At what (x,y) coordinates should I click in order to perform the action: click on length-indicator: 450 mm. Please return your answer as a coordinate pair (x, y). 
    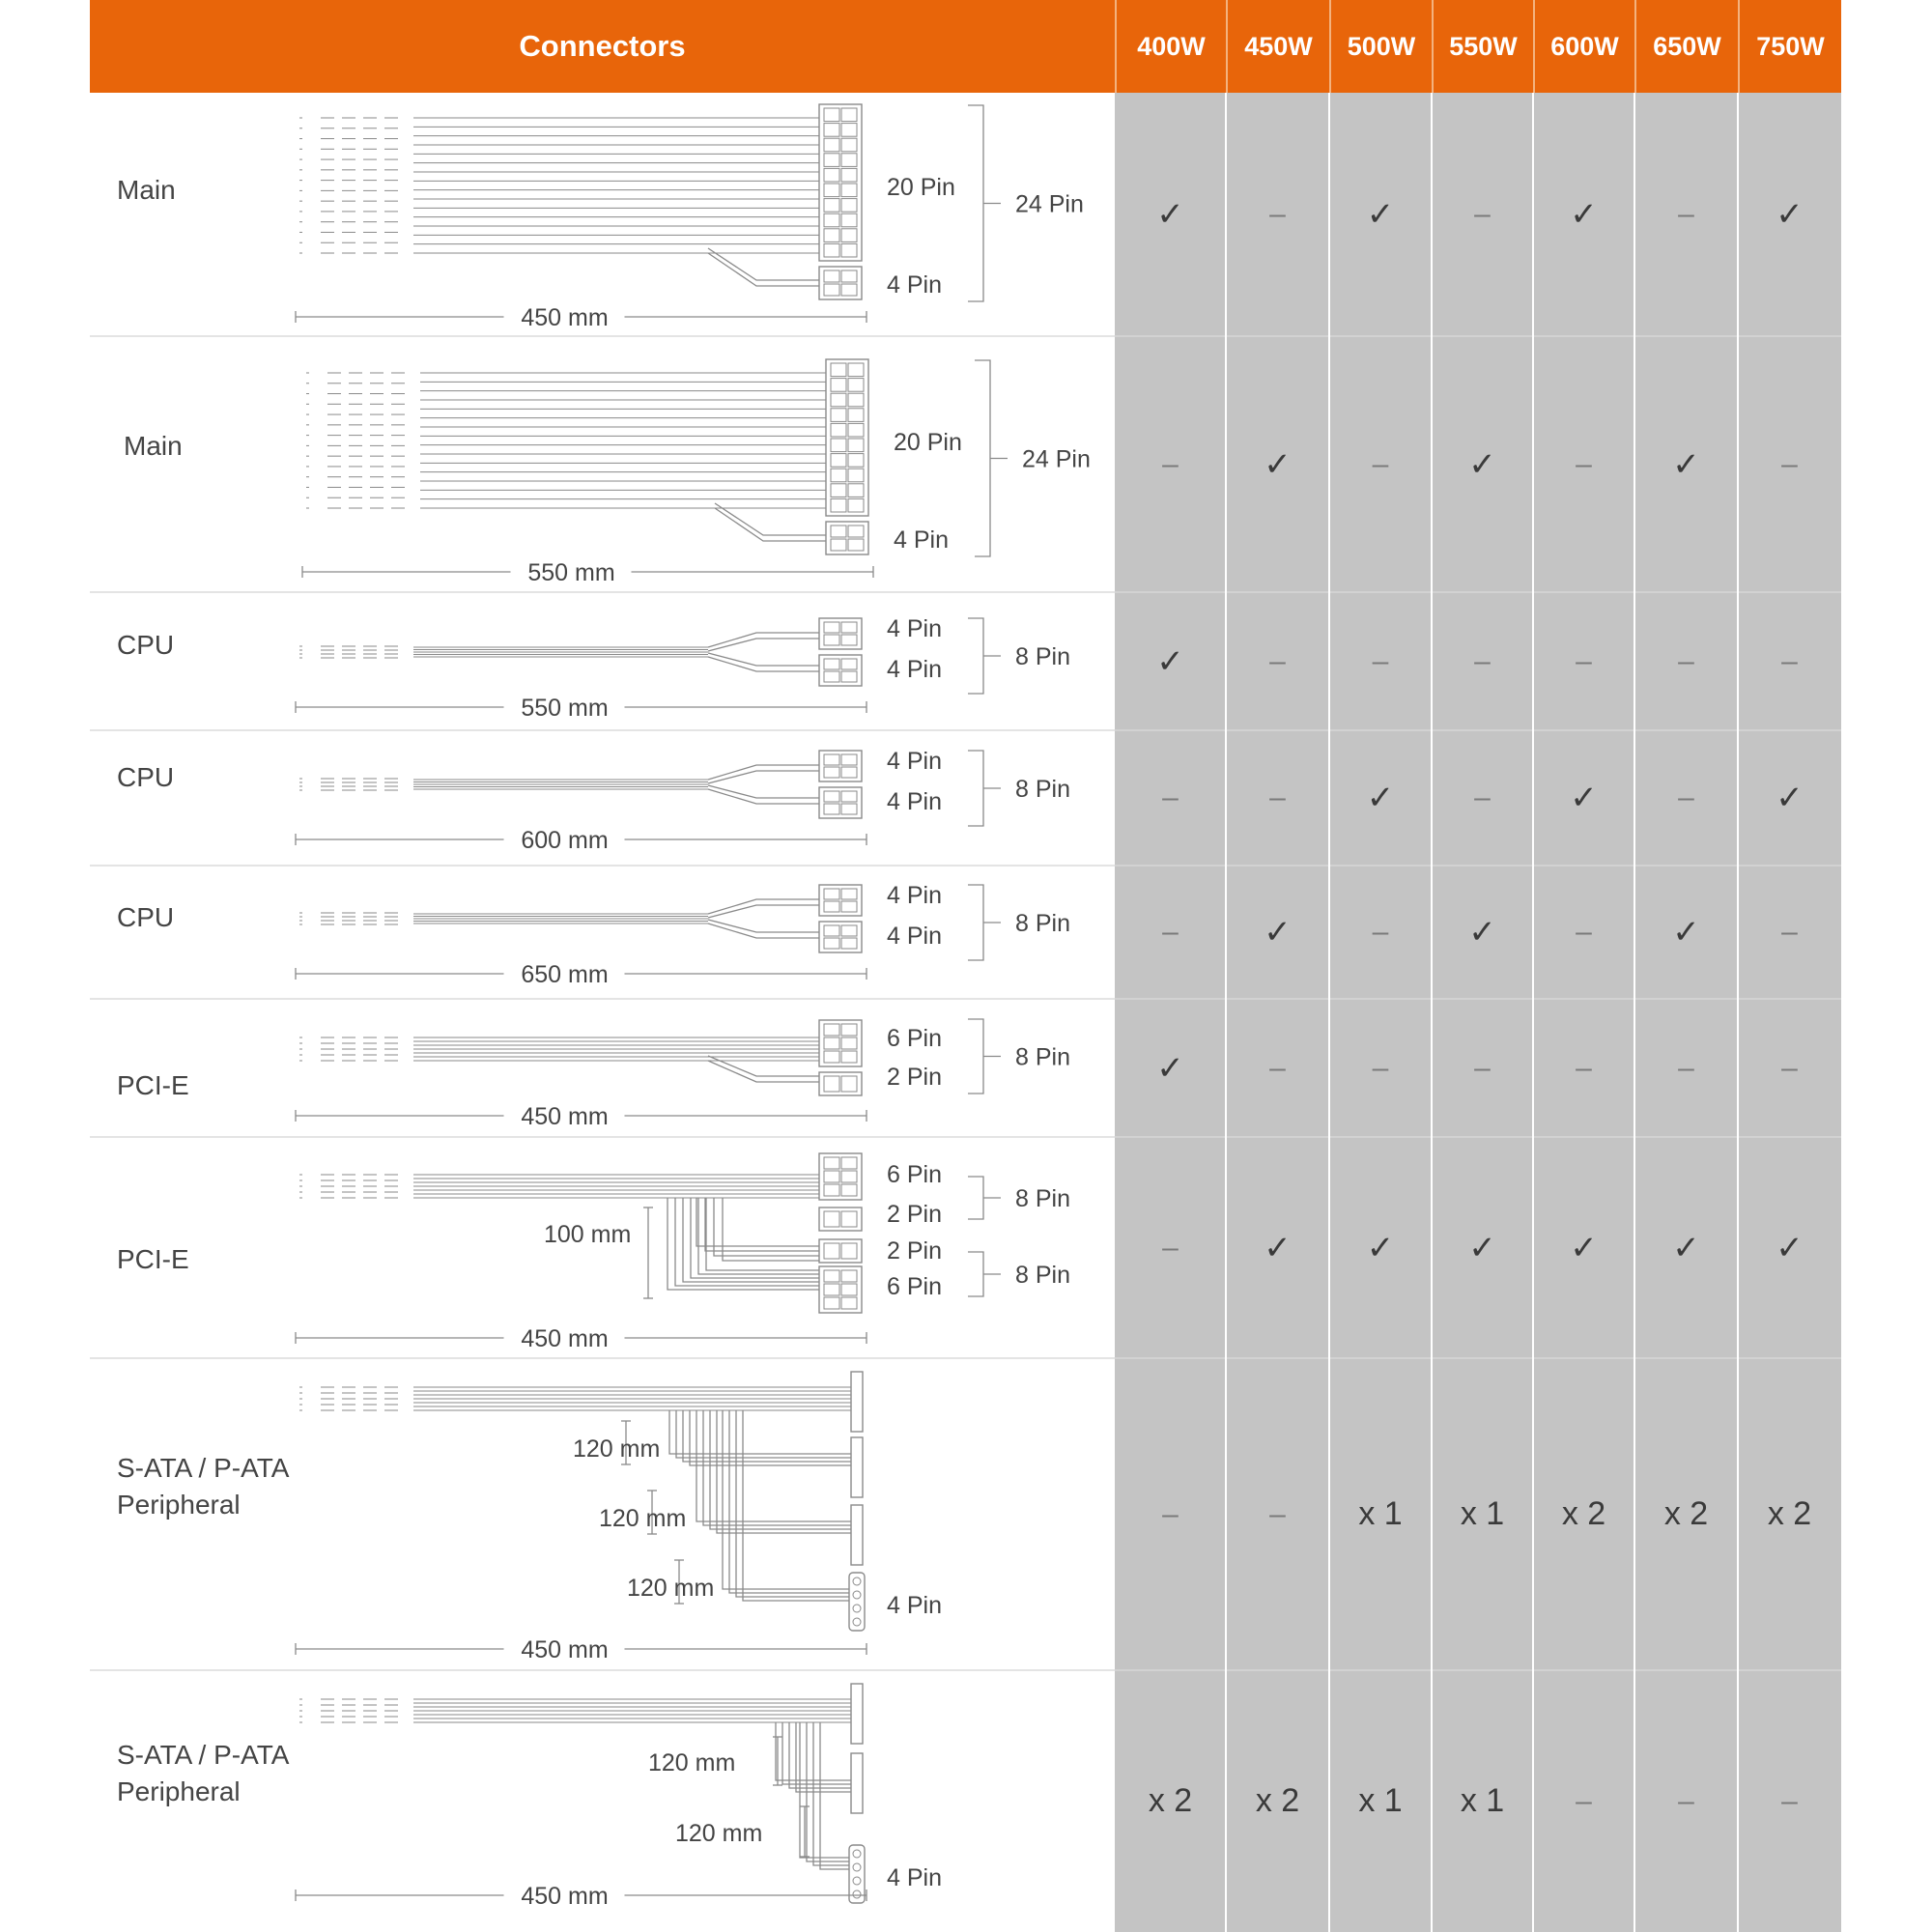
    Looking at the image, I should click on (581, 1896).